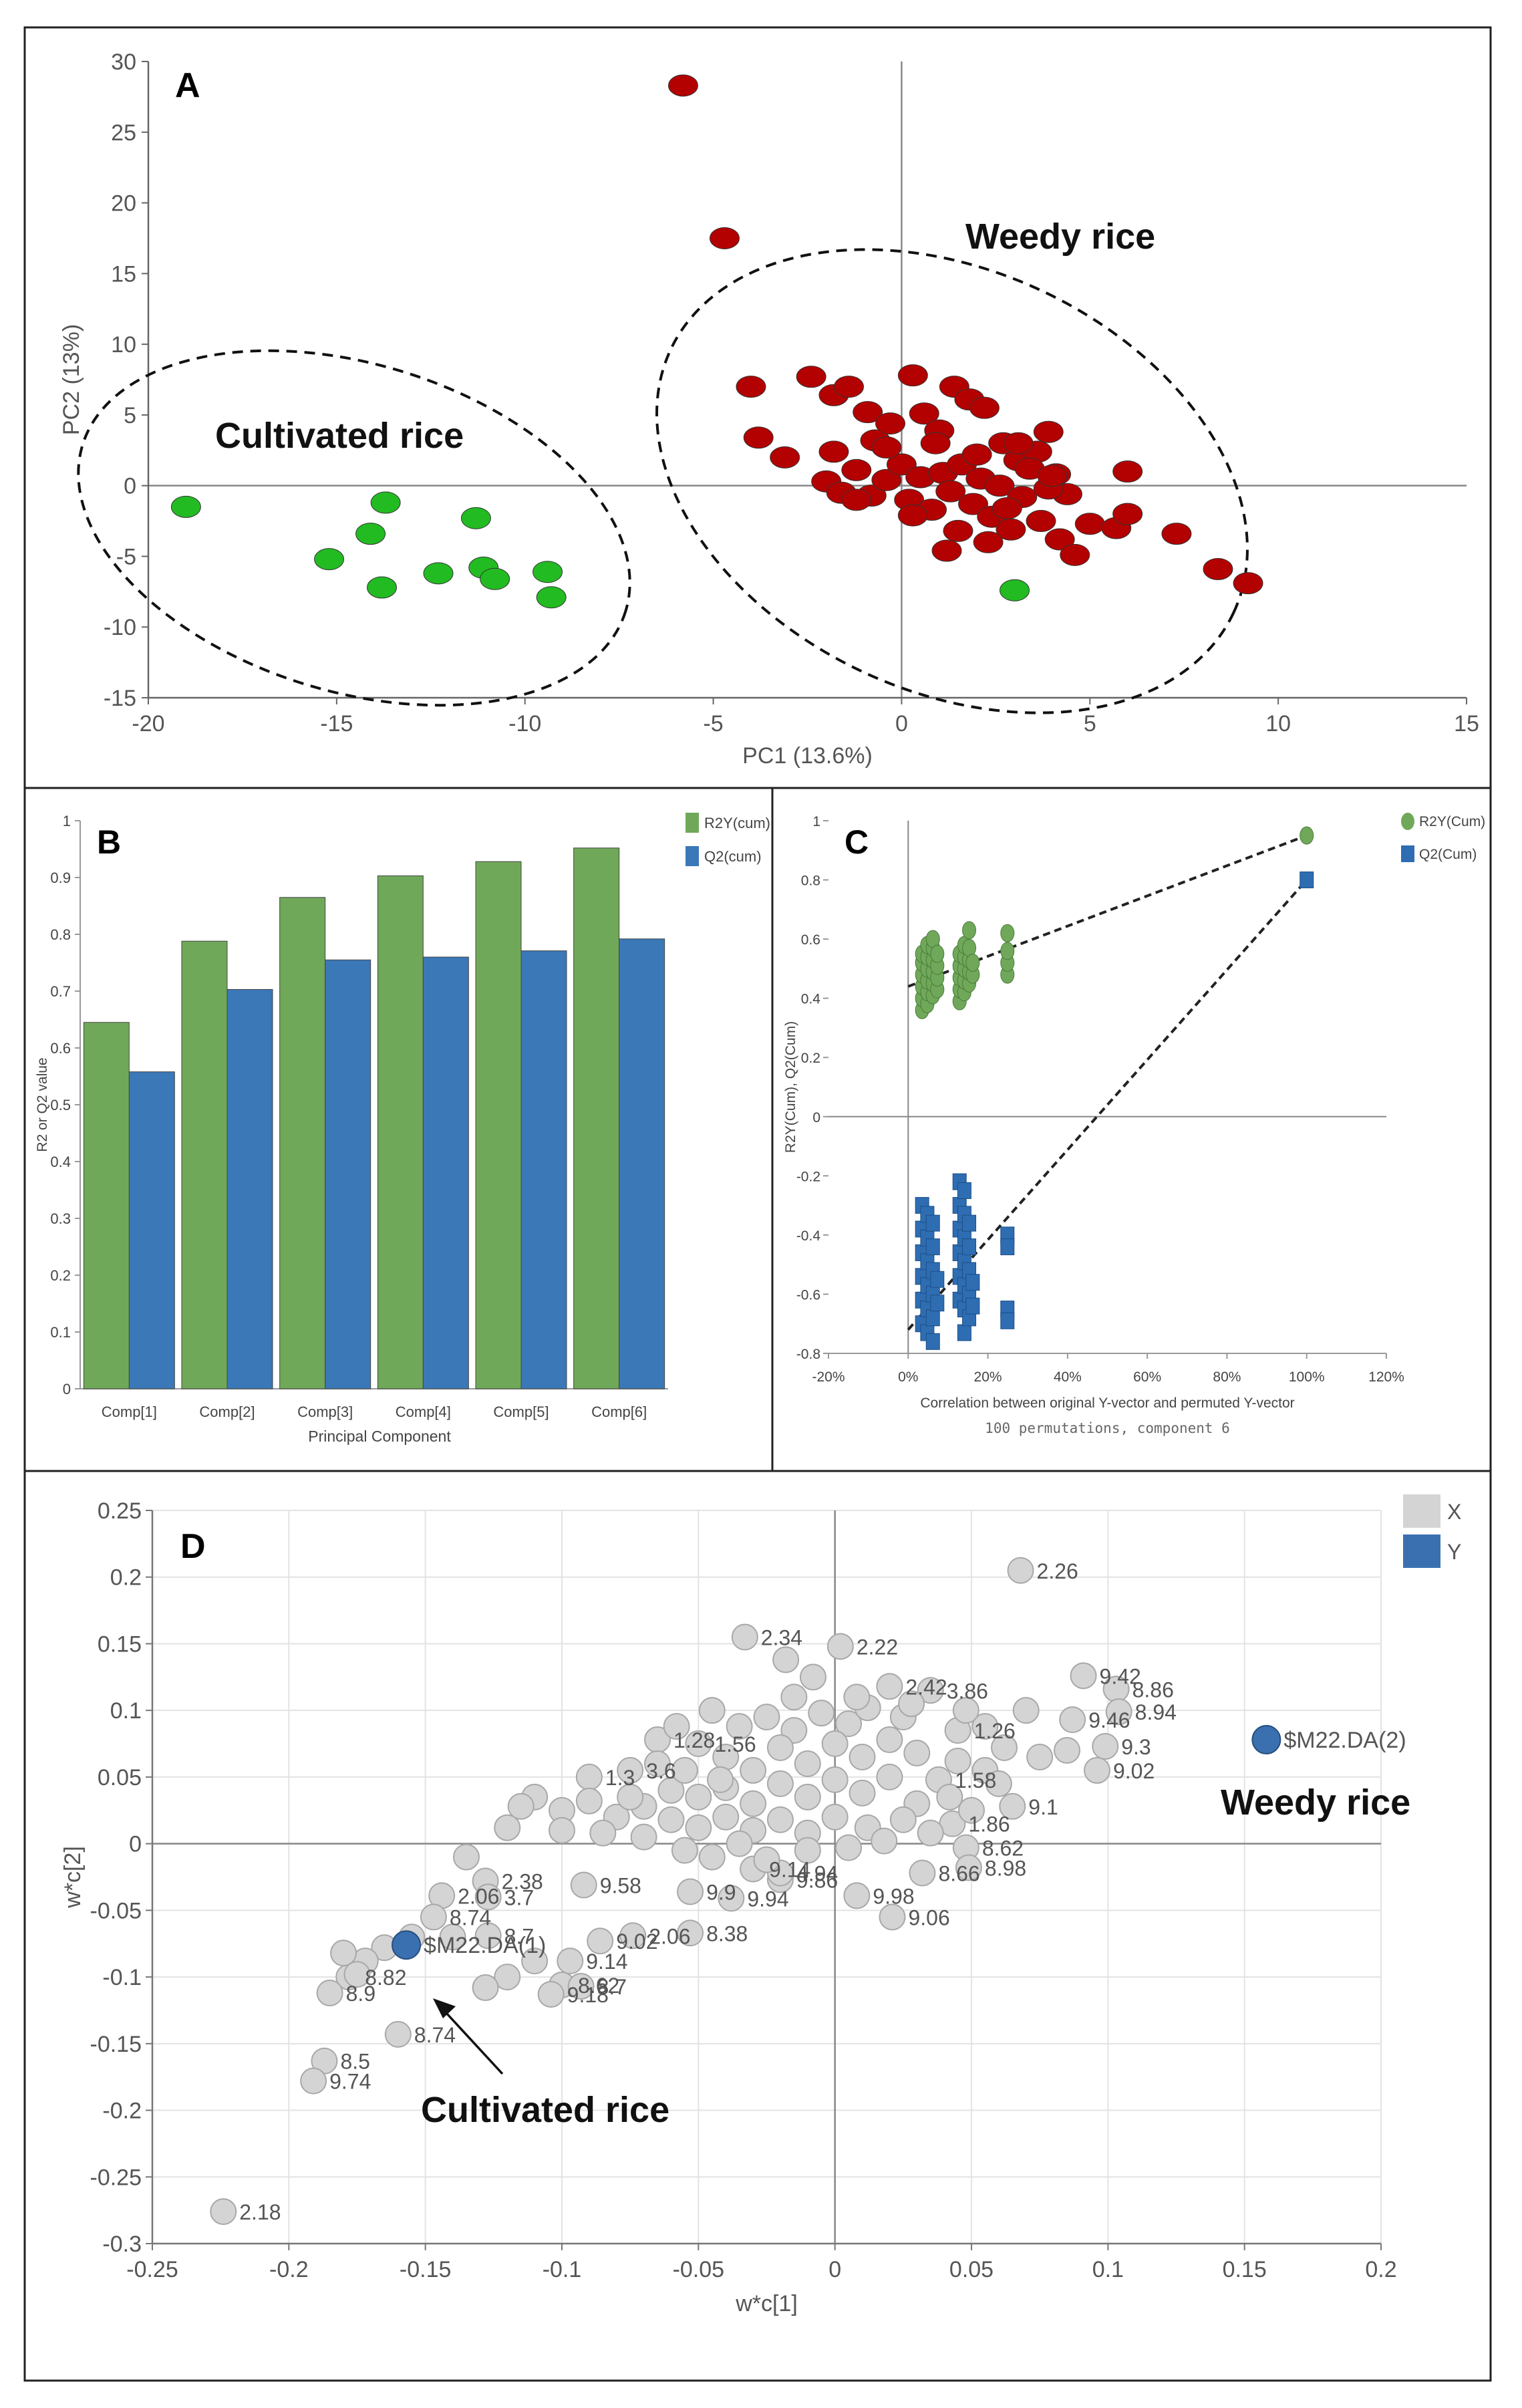  Describe the element at coordinates (808, 1176) in the screenshot. I see `y-tick-label: -0.2` at that location.